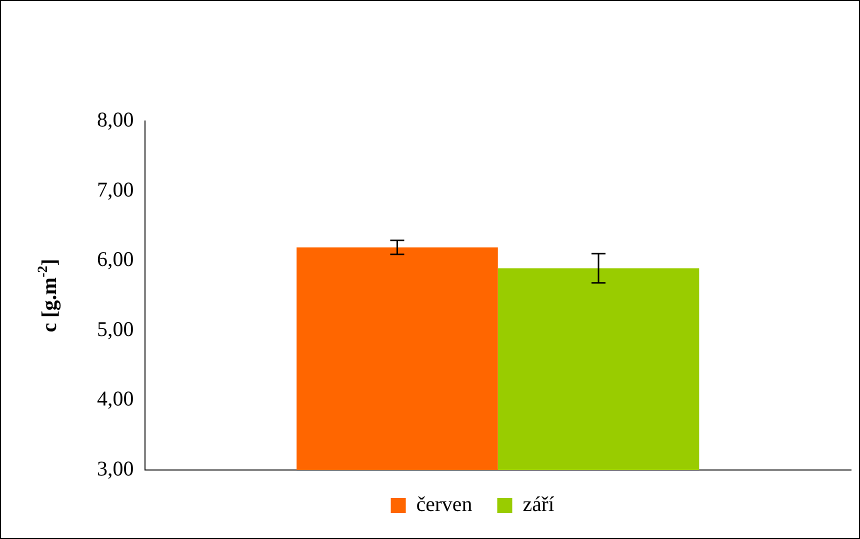 This screenshot has width=860, height=539. I want to click on y-tick-label: 8,00, so click(115, 120).